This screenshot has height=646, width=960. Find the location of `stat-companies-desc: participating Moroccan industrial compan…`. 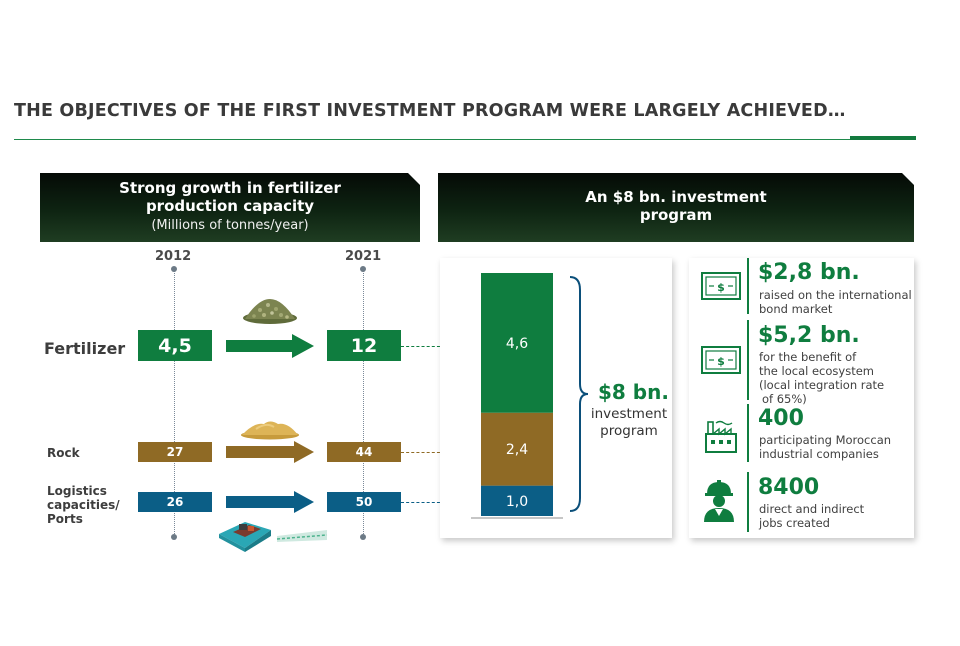

stat-companies-desc: participating Moroccan industrial compan… is located at coordinates (825, 447).